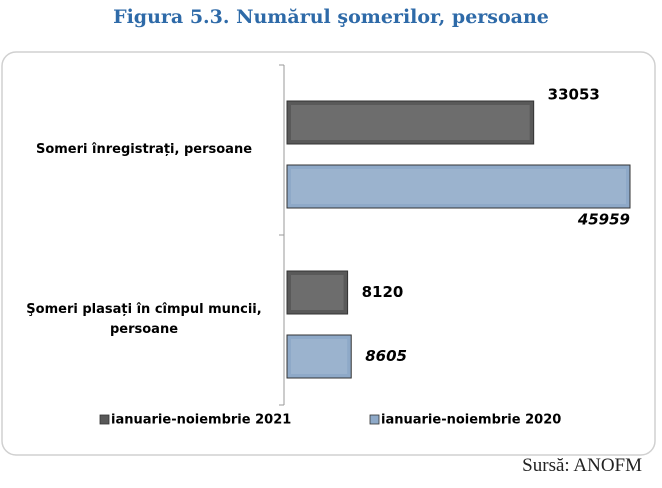 The width and height of the screenshot is (662, 488). What do you see at coordinates (201, 420) in the screenshot?
I see `legend-label: ianuarie-noiembrie 2021` at bounding box center [201, 420].